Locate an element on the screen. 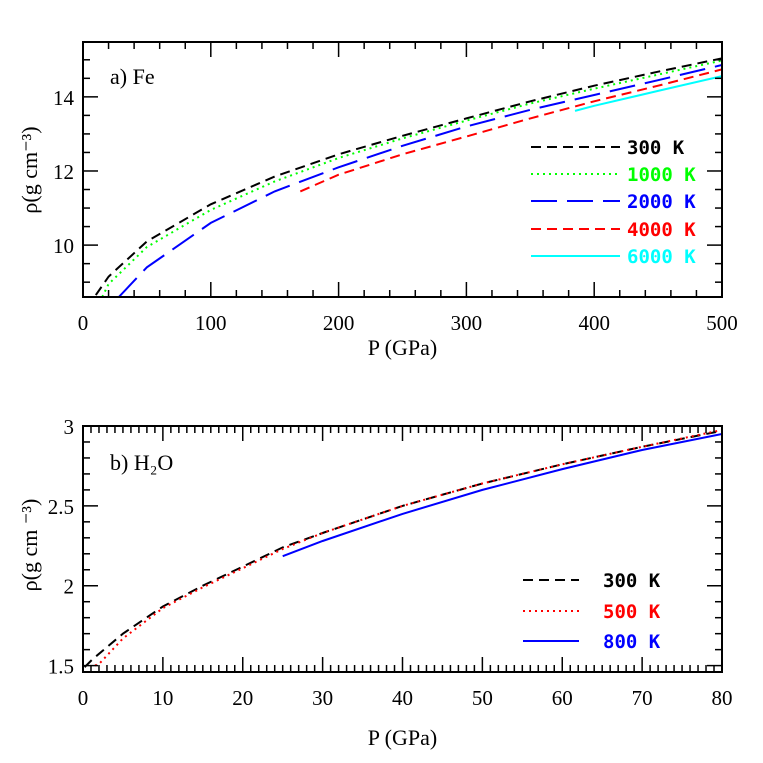 This screenshot has height=763, width=763. y-tick-label: 1.5 is located at coordinates (61, 667).